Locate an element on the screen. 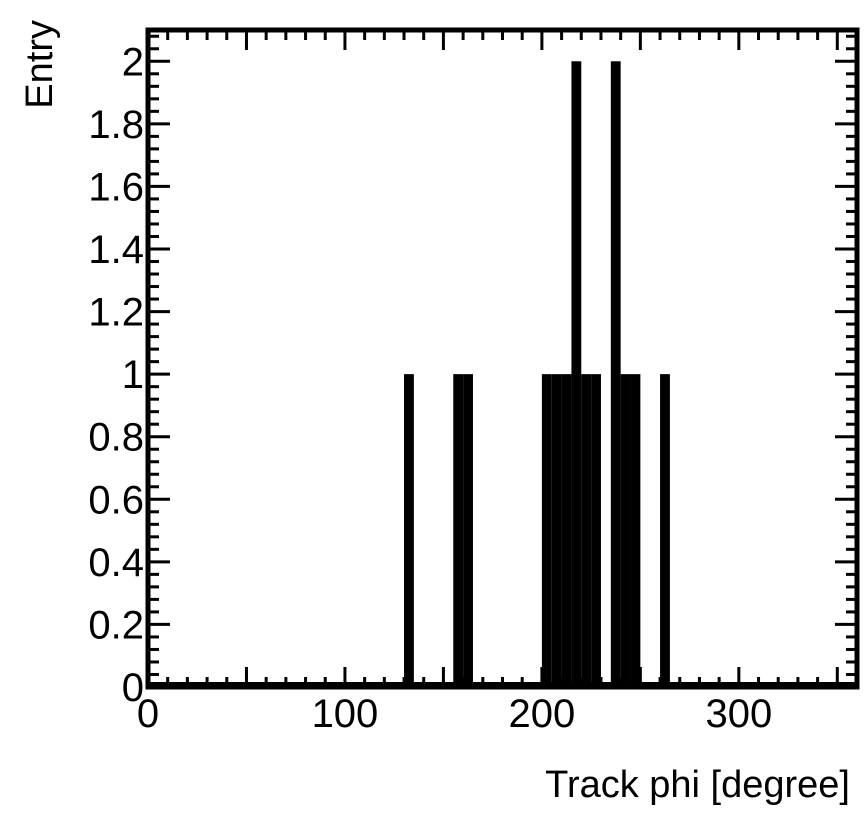  y-tick-label: 1.2 is located at coordinates (116, 313).